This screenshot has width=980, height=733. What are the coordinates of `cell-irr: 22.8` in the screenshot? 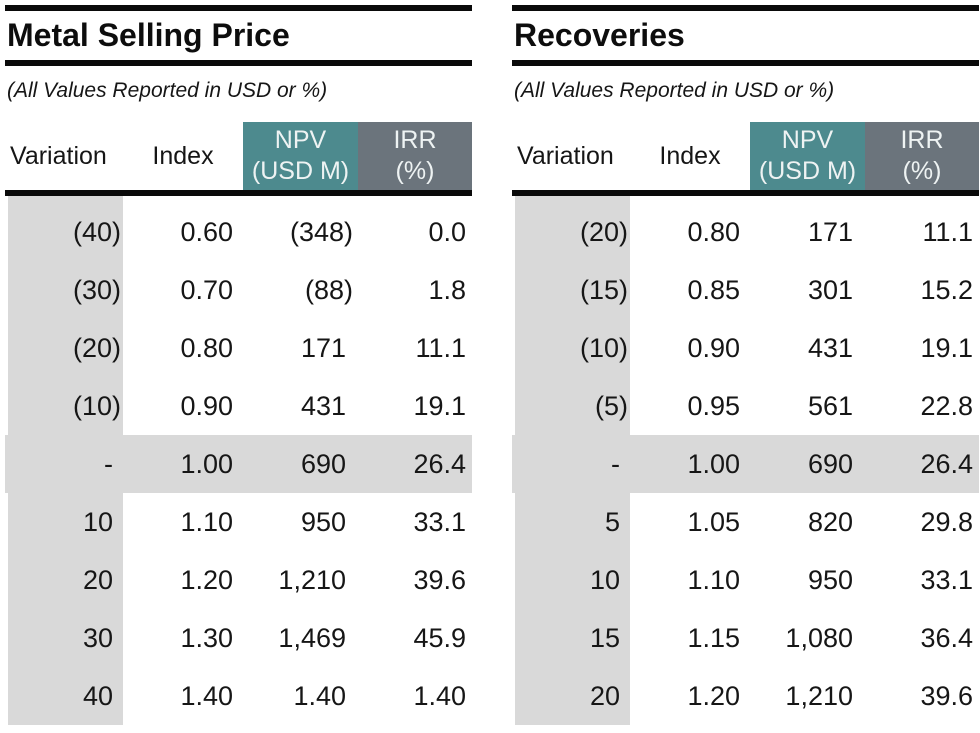 It's located at (946, 405).